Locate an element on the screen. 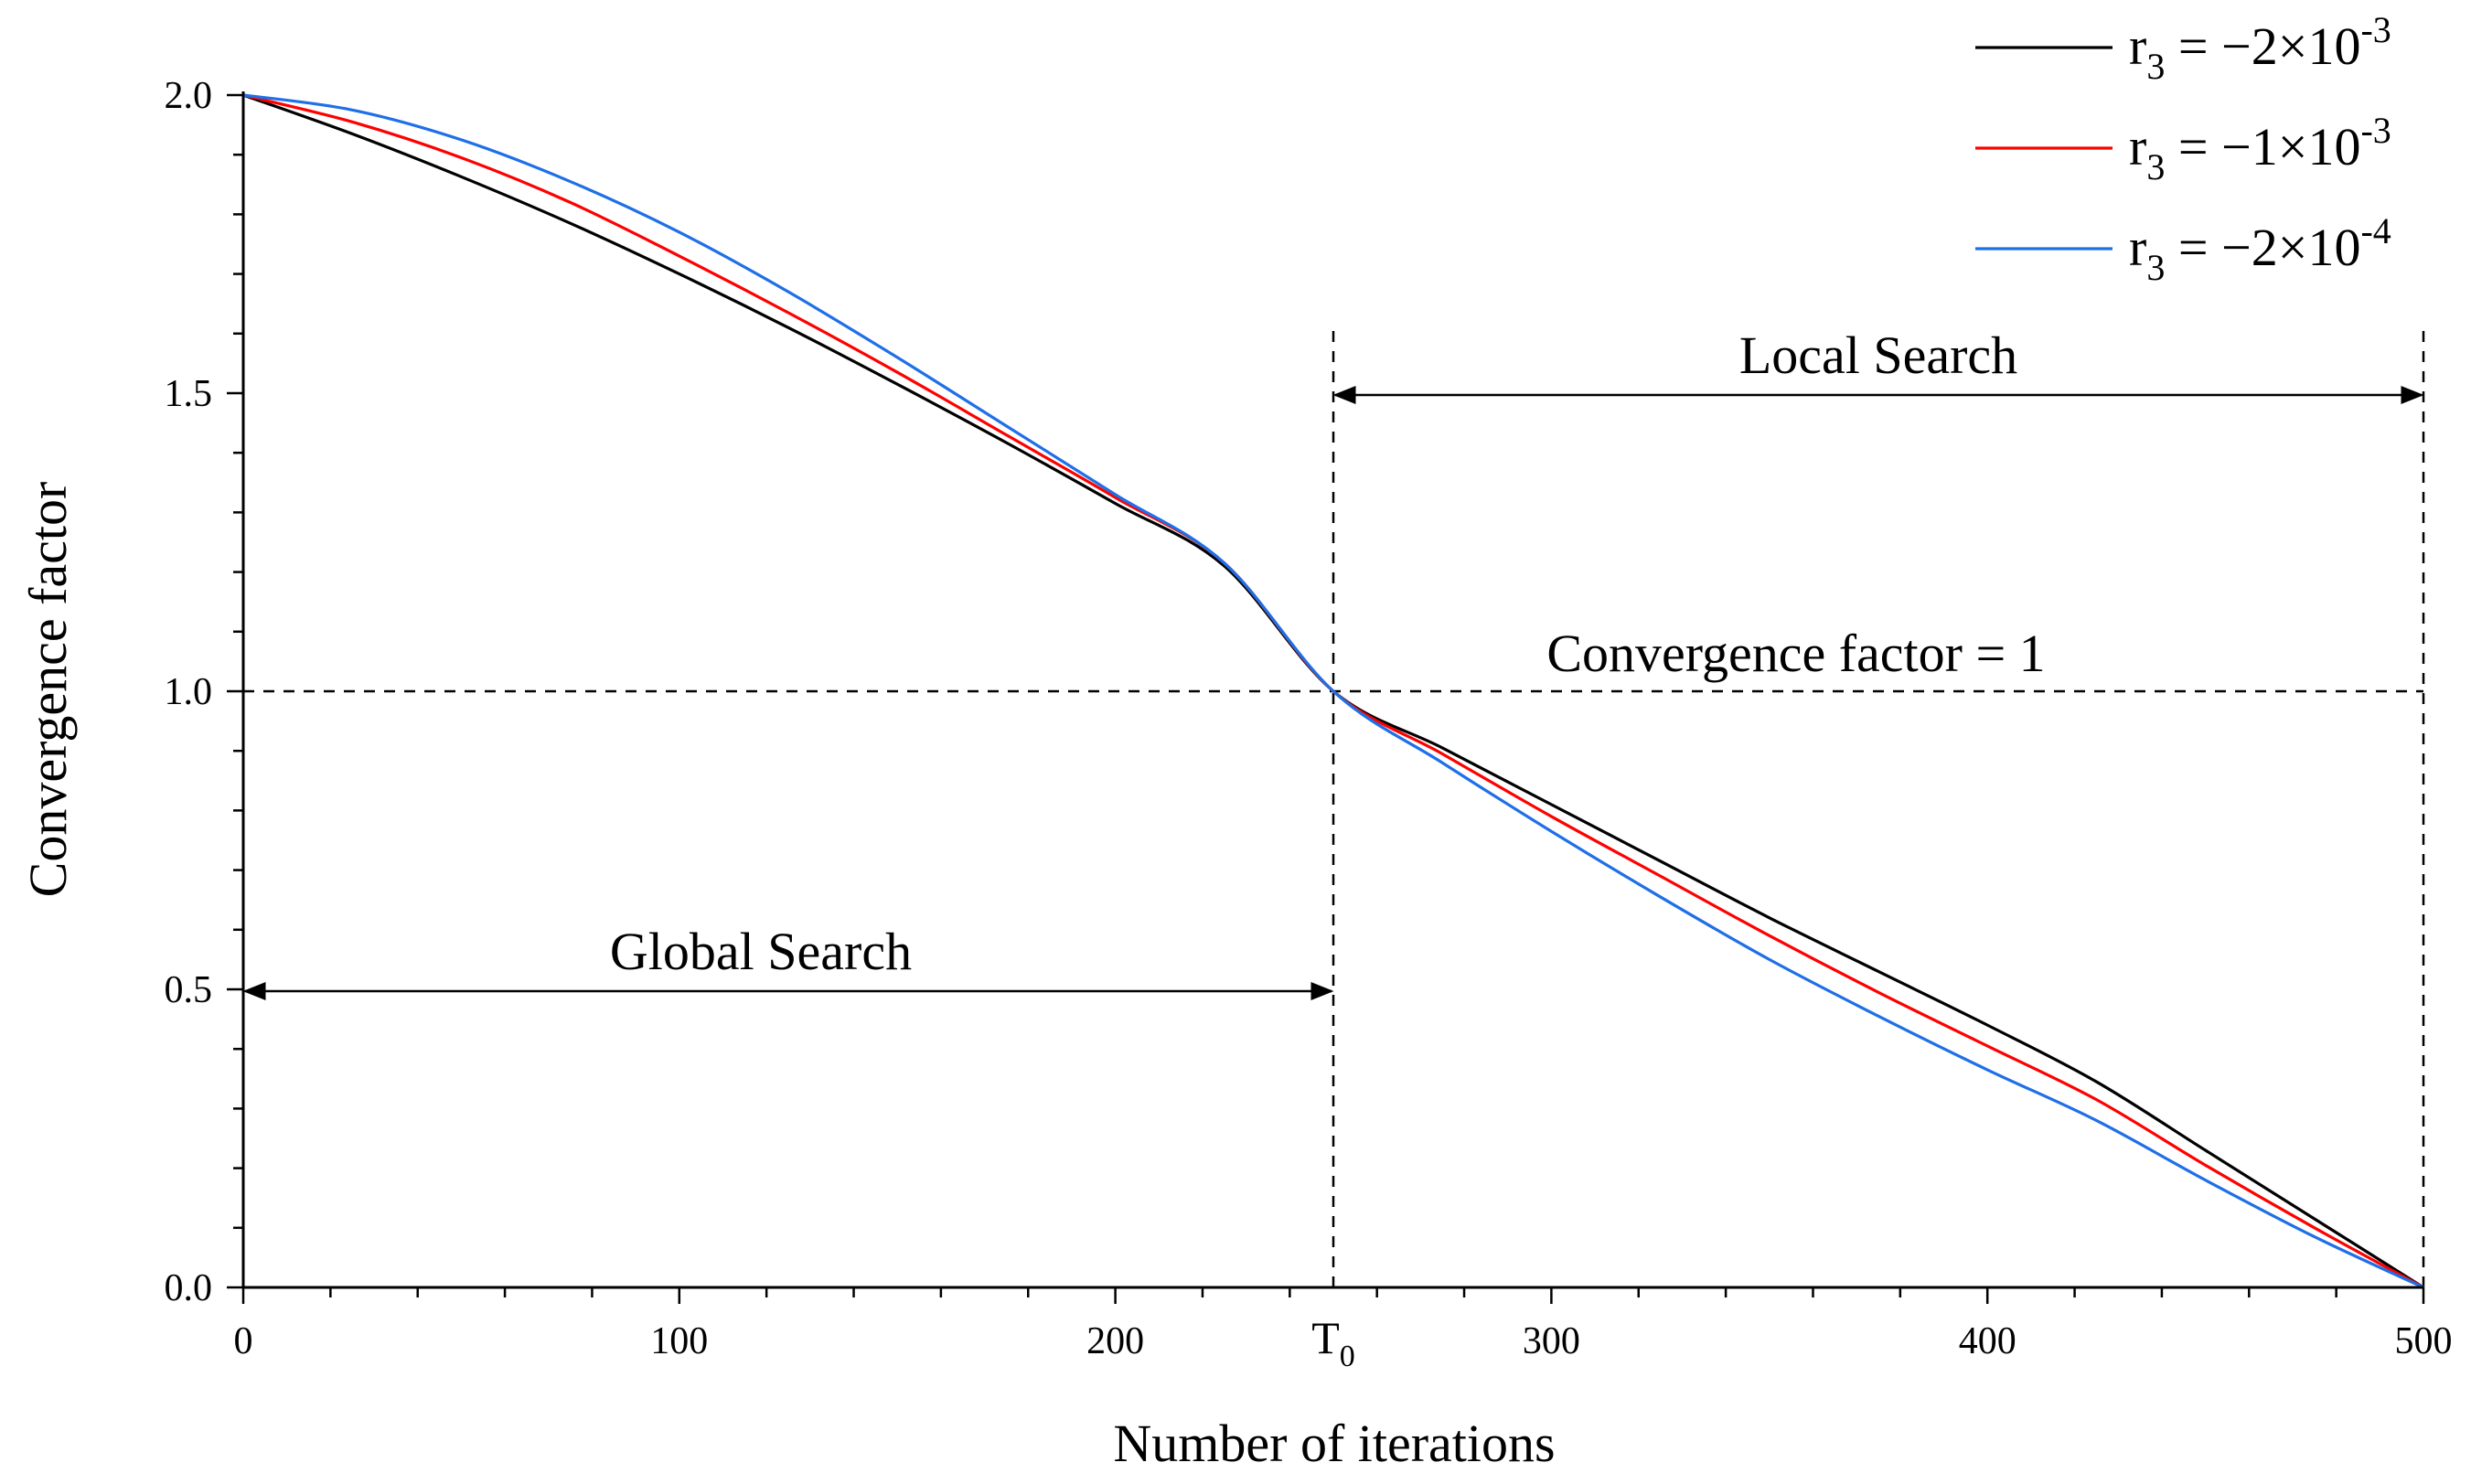 Image resolution: width=2471 pixels, height=1484 pixels. x-tick-label: 300 is located at coordinates (1552, 1341).